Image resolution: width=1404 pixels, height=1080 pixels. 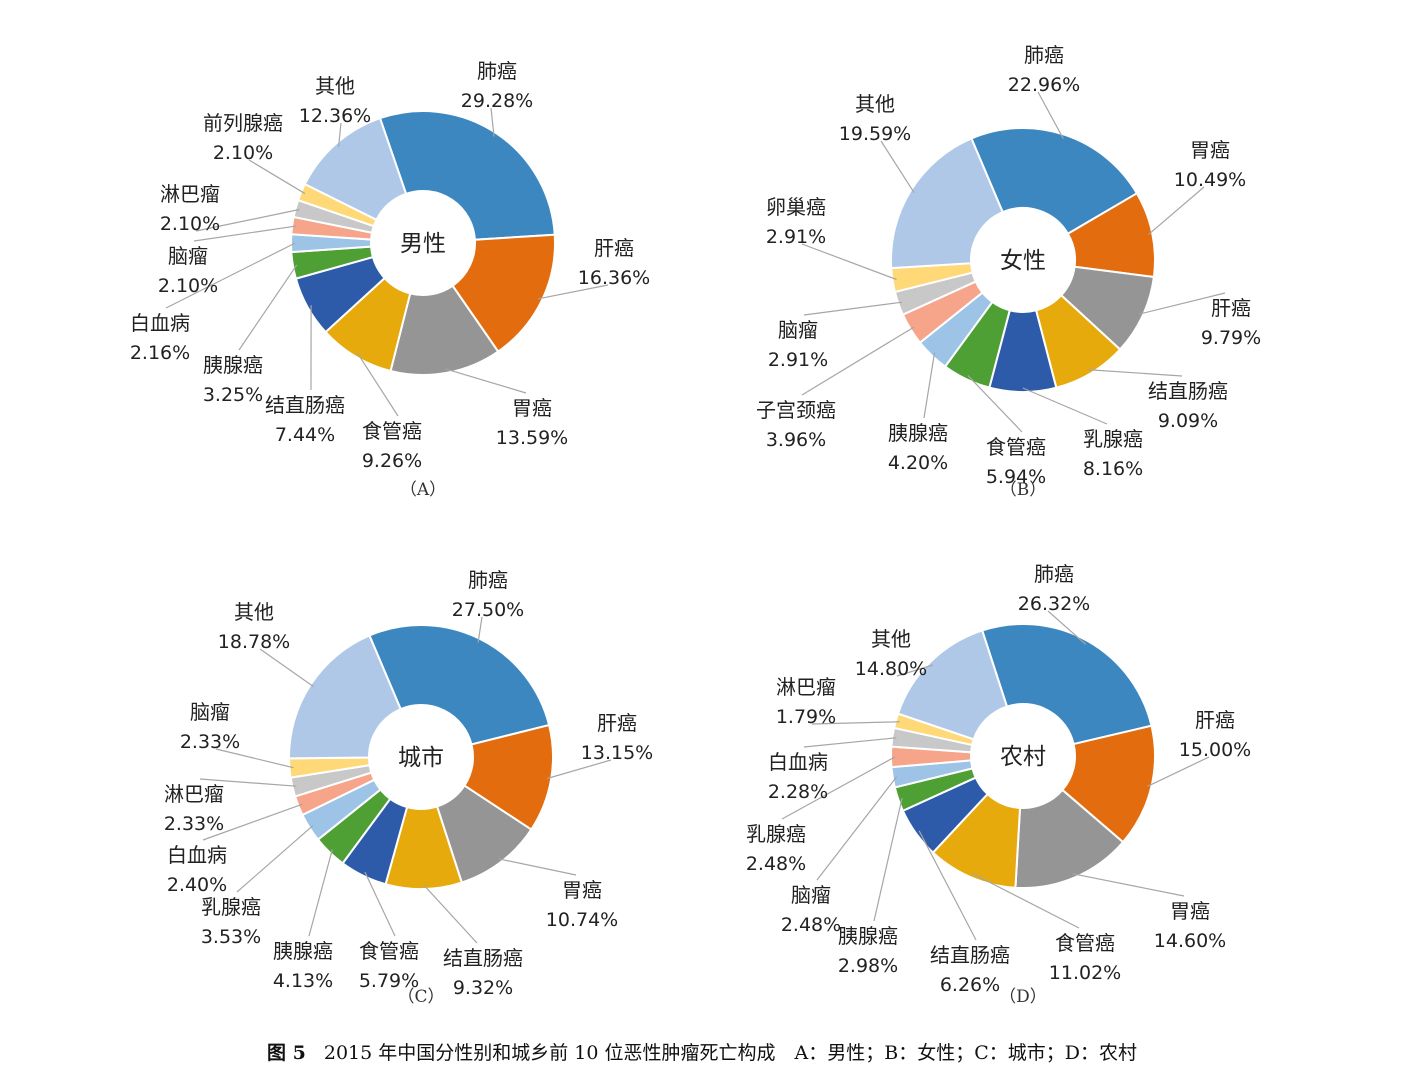 I want to click on donut-center-label: 农村, so click(x=1023, y=757).